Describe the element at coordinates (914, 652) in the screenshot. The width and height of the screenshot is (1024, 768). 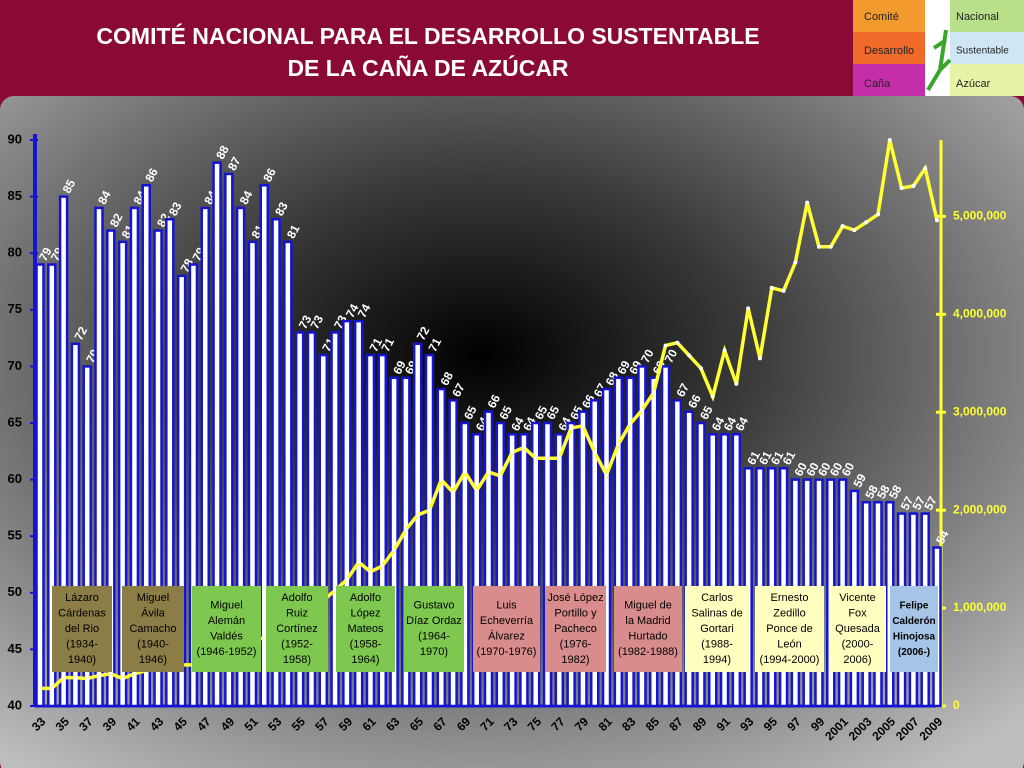
I see `box-text: (2006-)` at that location.